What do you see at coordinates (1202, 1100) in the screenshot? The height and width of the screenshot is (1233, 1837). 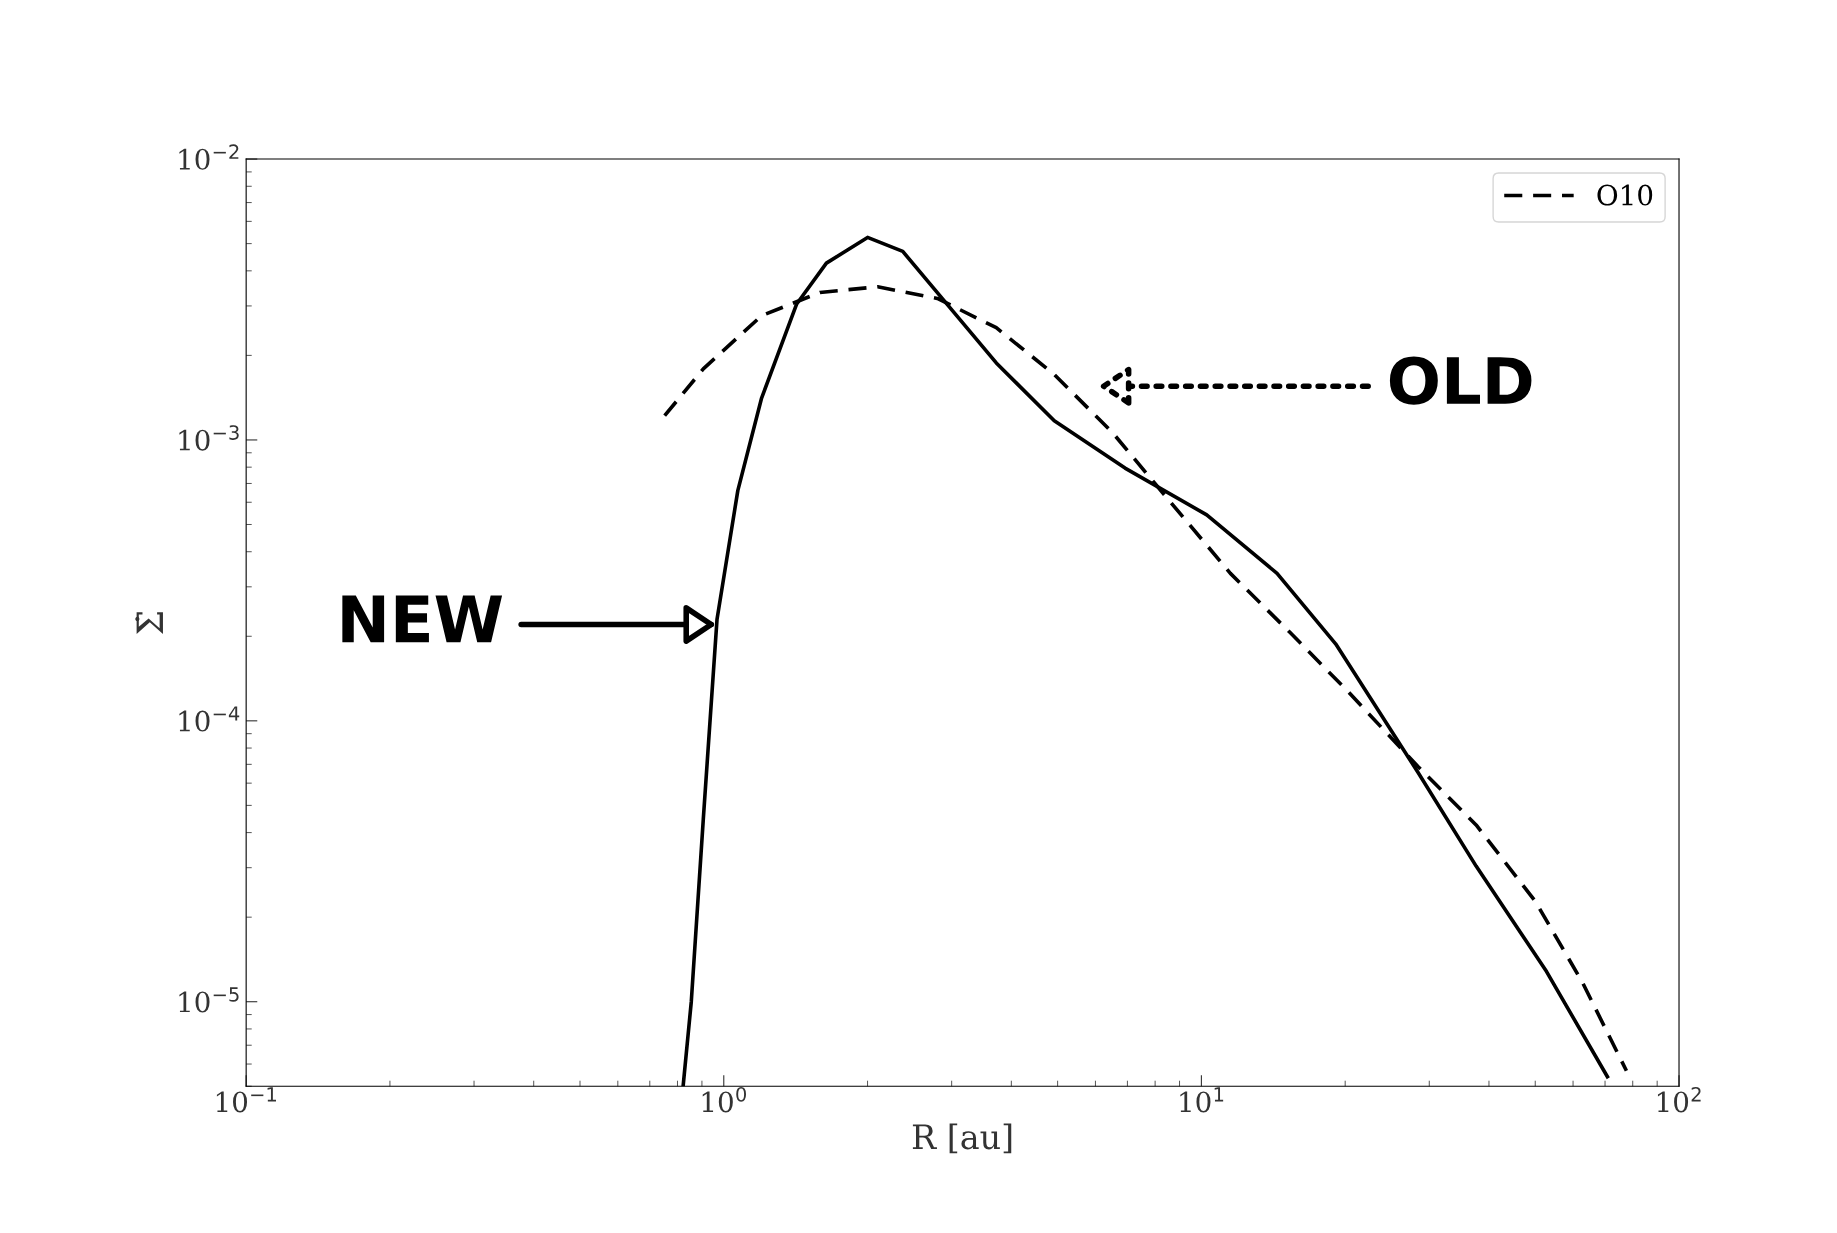 I see `x-tick-label: 10$^{1}$` at bounding box center [1202, 1100].